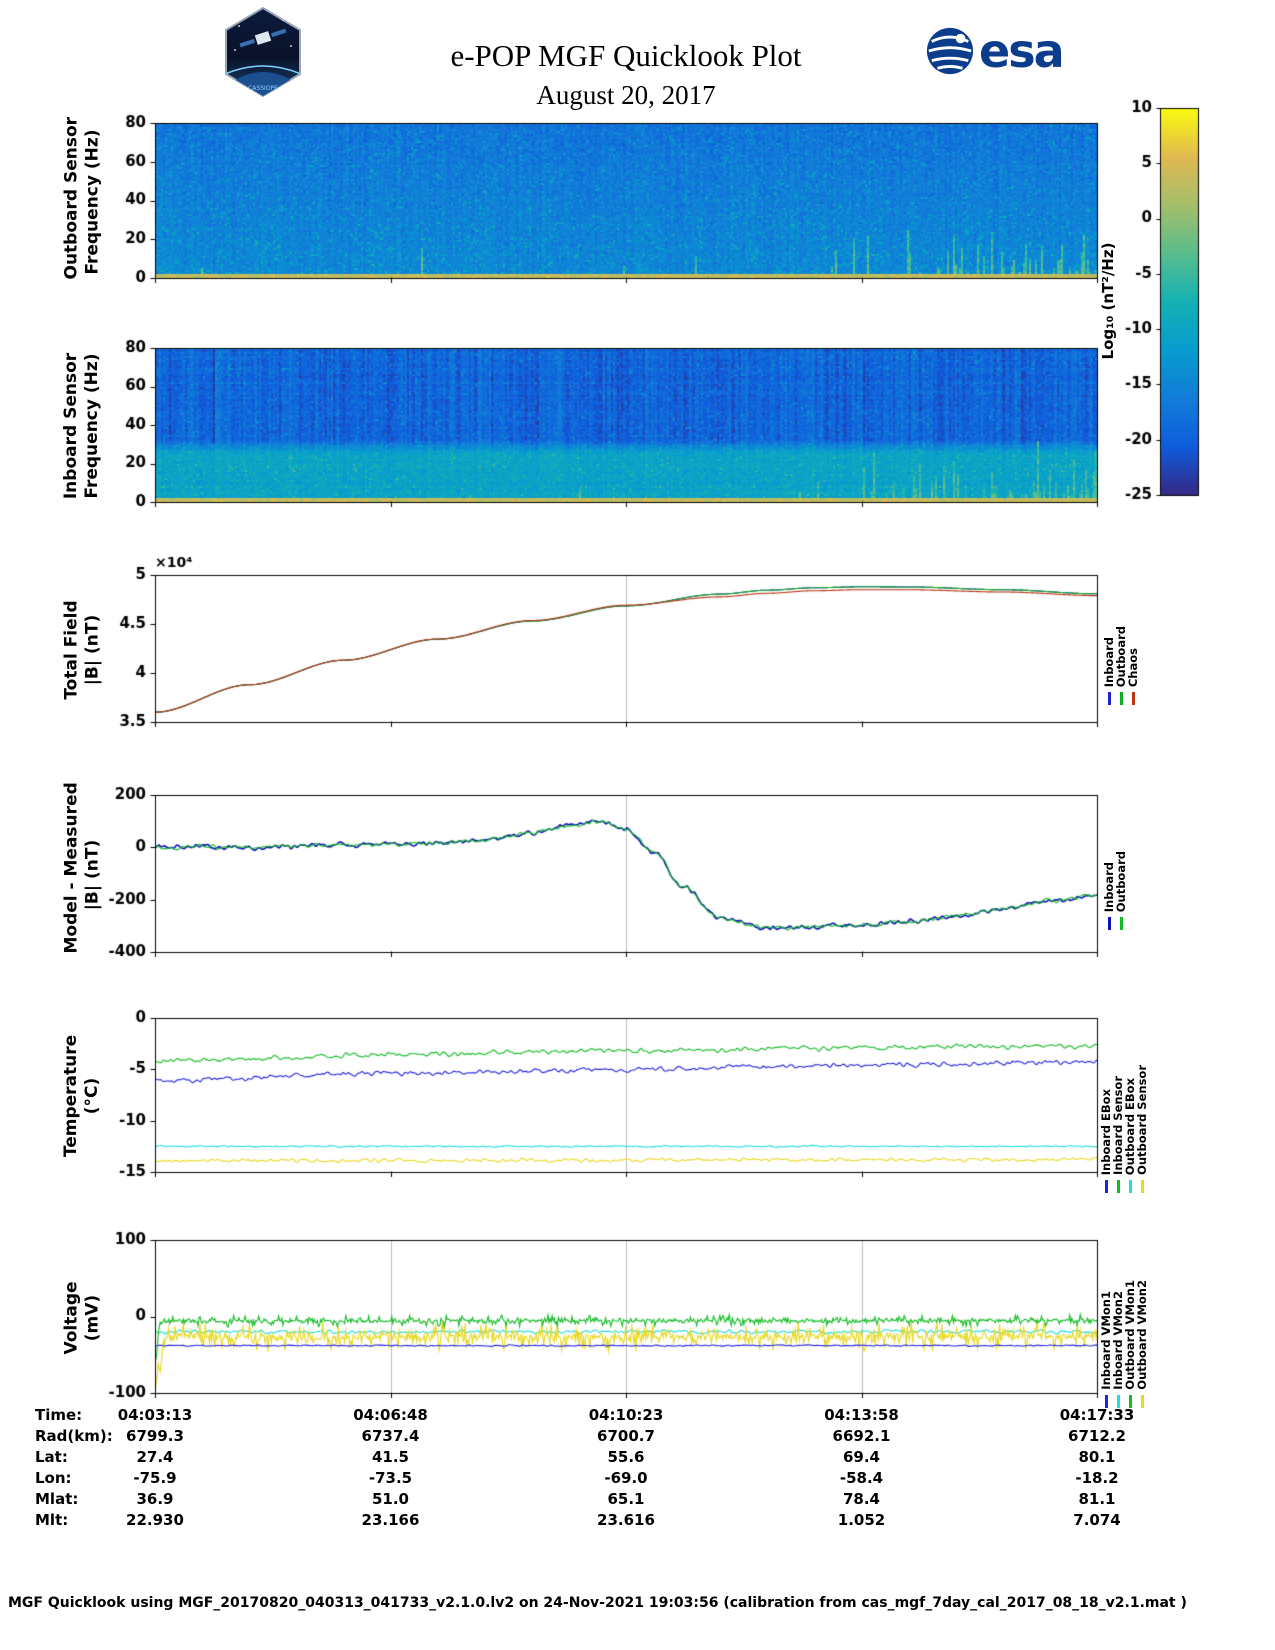  What do you see at coordinates (53, 1478) in the screenshot?
I see `ephemeris-row-label: Lon:` at bounding box center [53, 1478].